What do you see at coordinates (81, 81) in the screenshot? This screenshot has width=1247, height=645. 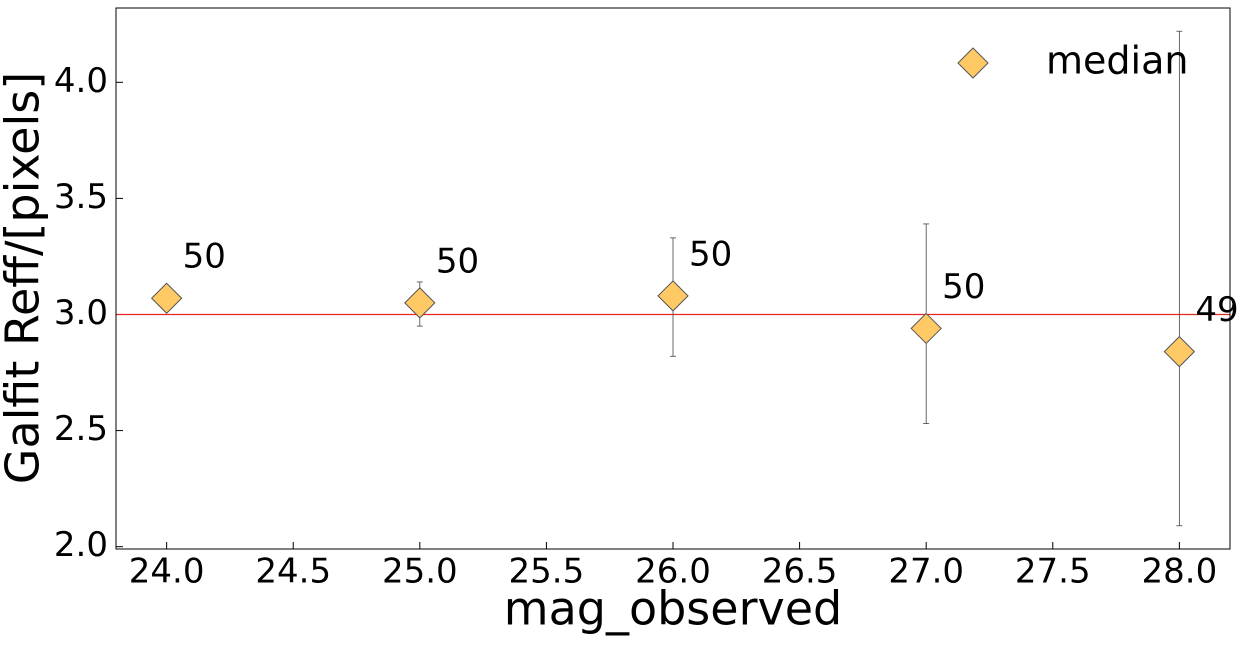 I see `y-tick-label: 4.0` at bounding box center [81, 81].